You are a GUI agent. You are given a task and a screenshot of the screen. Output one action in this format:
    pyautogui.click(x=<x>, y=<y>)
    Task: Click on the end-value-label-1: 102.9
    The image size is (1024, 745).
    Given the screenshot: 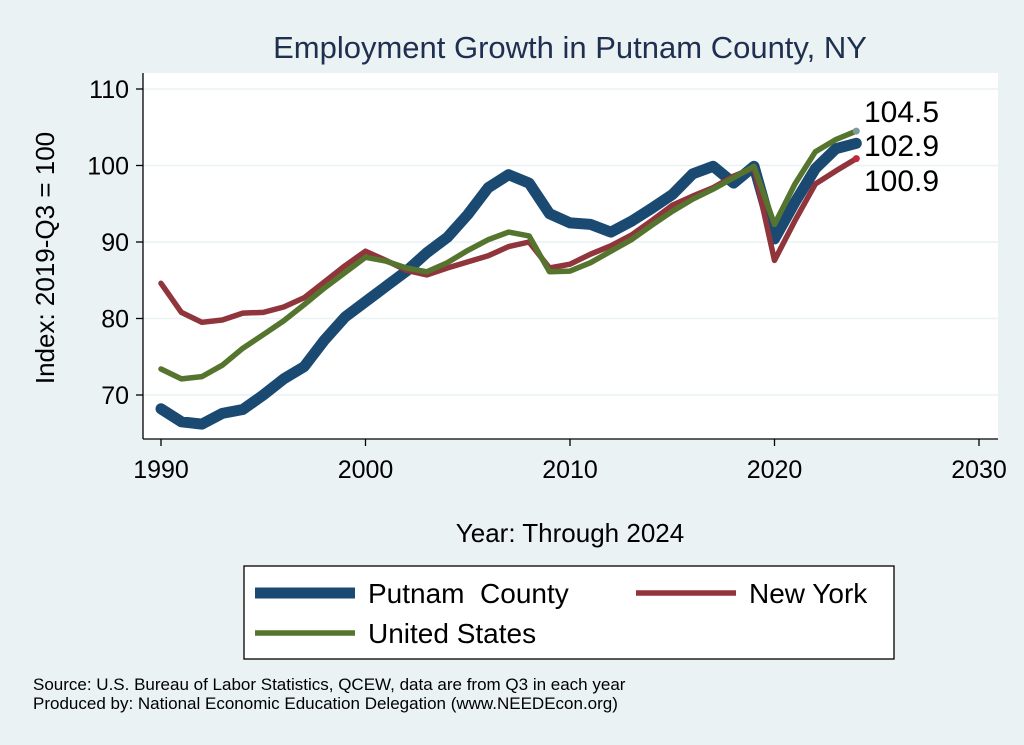 What is the action you would take?
    pyautogui.click(x=901, y=146)
    